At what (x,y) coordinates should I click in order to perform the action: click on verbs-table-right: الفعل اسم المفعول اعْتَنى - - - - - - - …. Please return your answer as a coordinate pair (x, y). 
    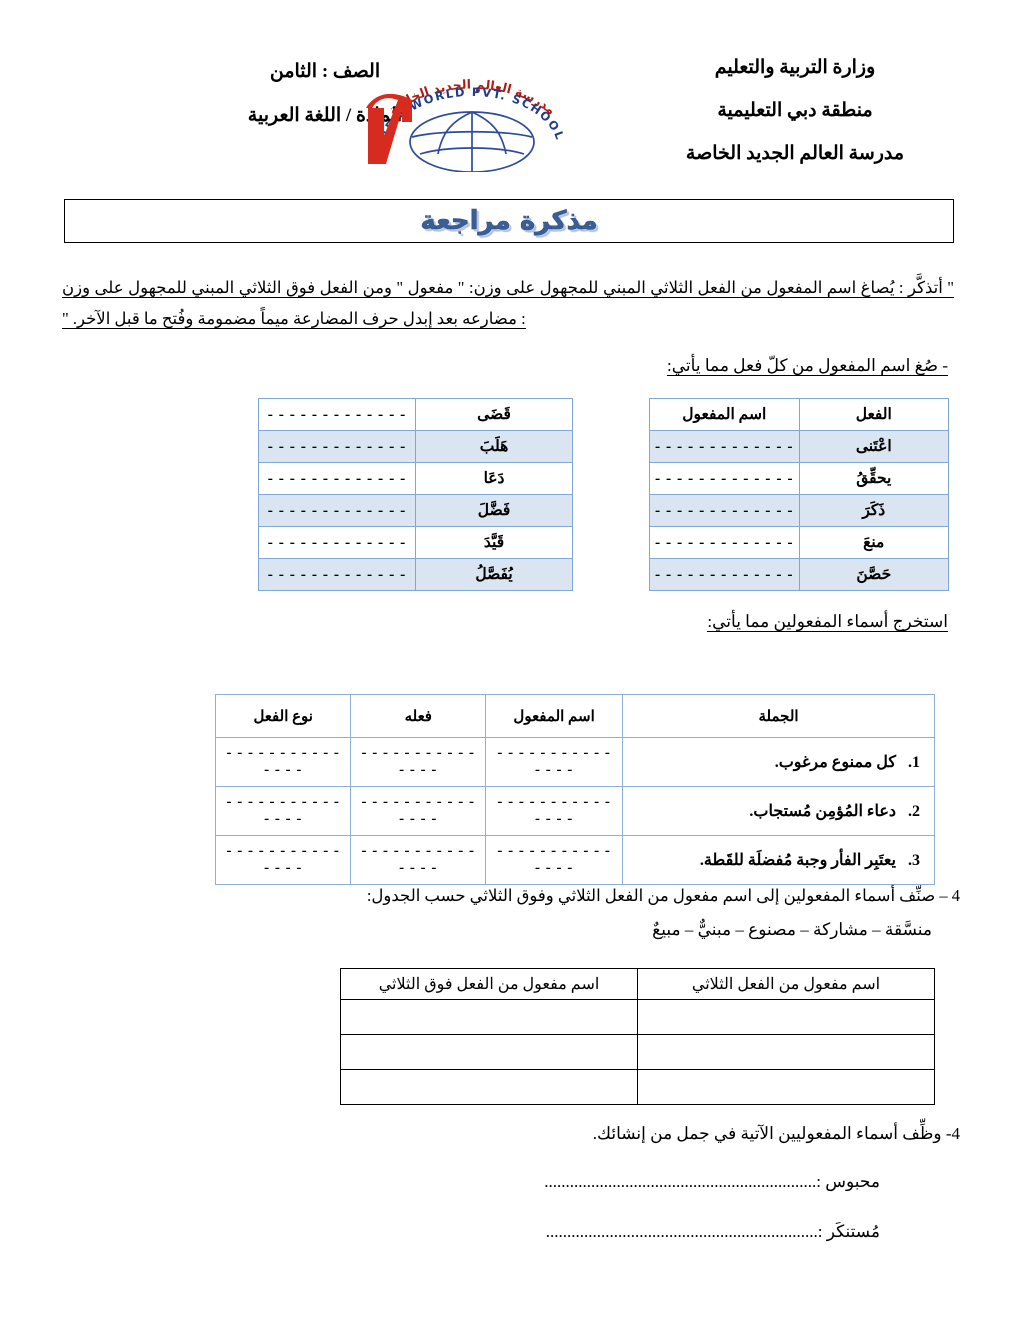
    Looking at the image, I should click on (799, 494).